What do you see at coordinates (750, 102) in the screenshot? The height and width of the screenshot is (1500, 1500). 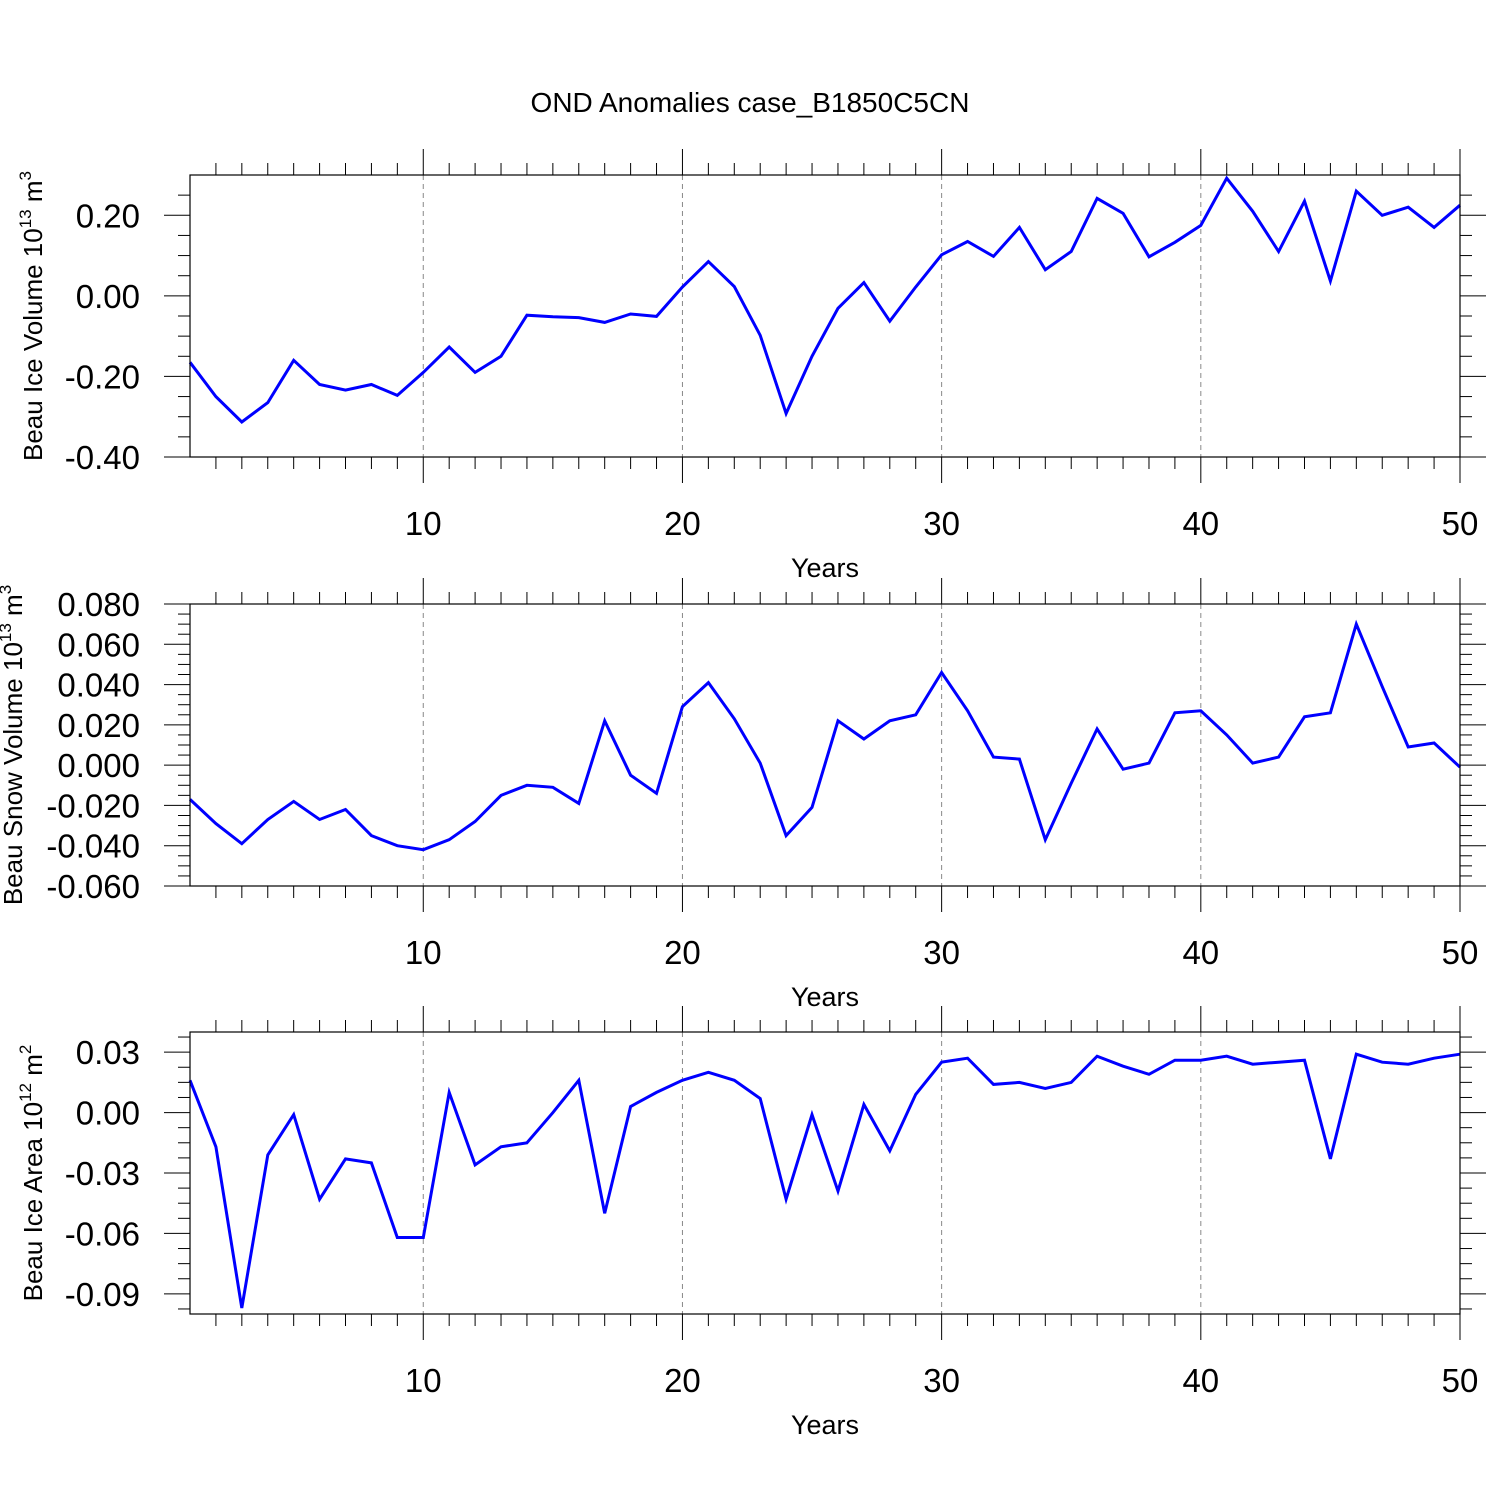 I see `chart-title: OND Anomalies case_B1850C5CN` at bounding box center [750, 102].